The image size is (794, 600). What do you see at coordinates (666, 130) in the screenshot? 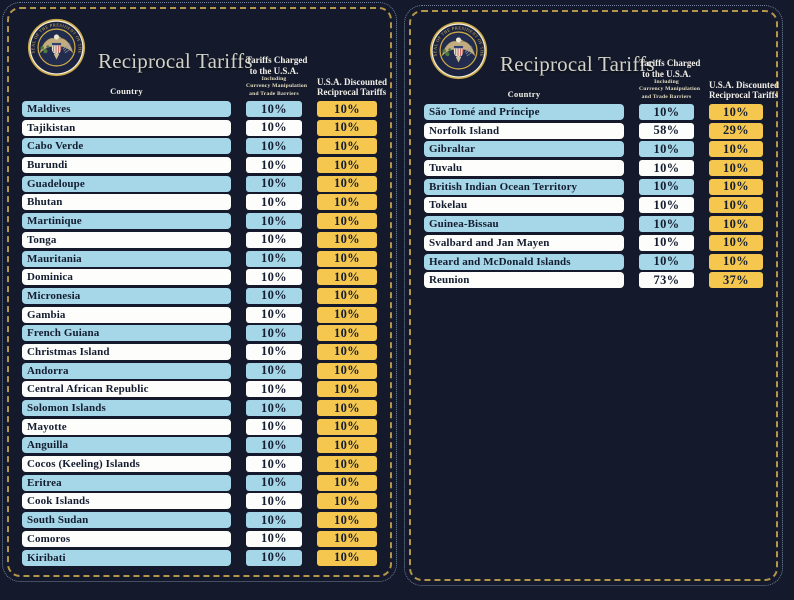
I see `charged-cell: 58%` at bounding box center [666, 130].